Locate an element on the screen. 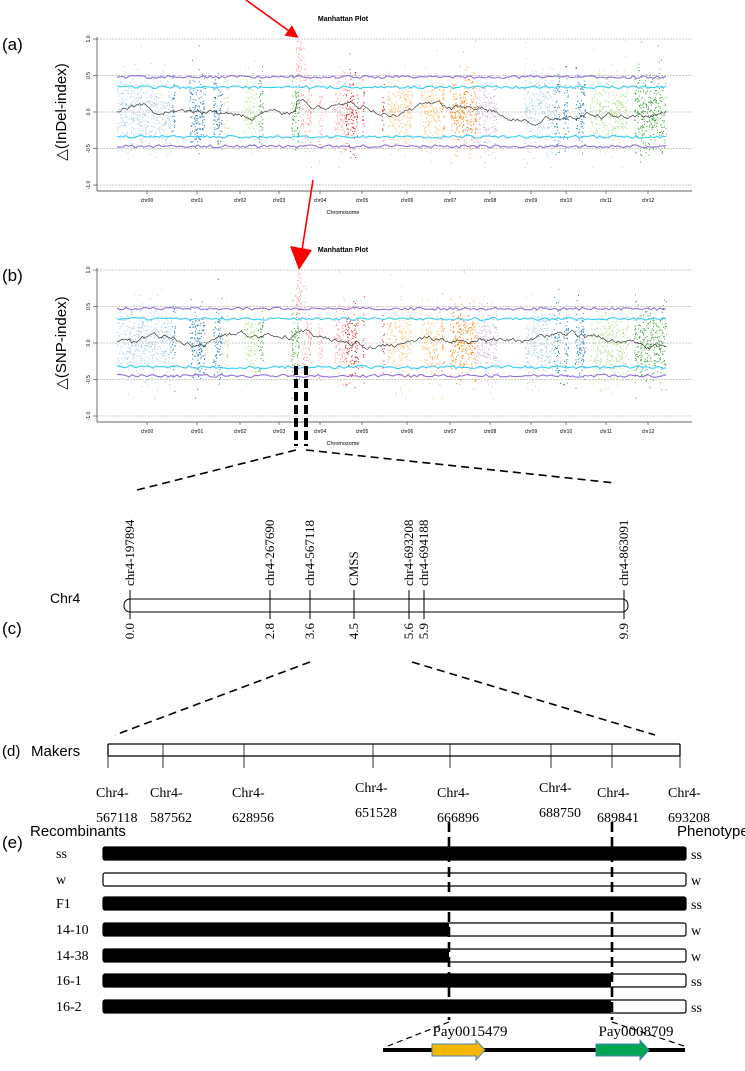  y-tick-label: 0.0 is located at coordinates (89, 342).